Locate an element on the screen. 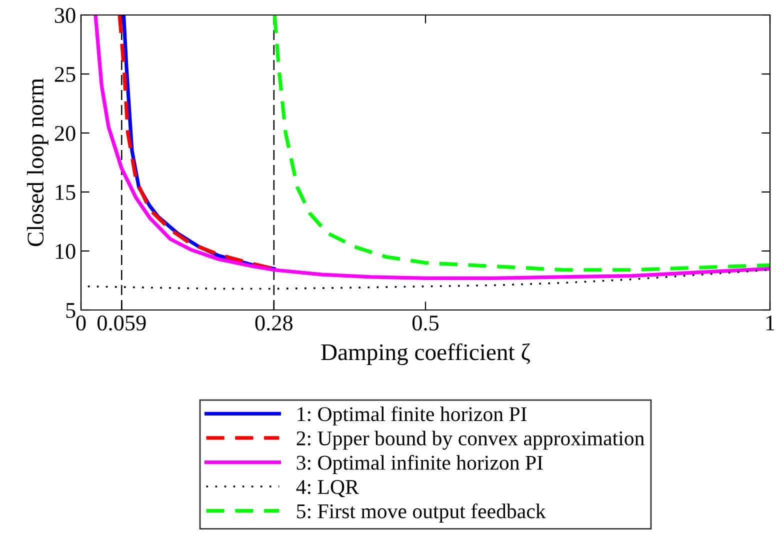 The height and width of the screenshot is (555, 784). legend-label: 3: Optimal infinite horizon PI is located at coordinates (419, 464).